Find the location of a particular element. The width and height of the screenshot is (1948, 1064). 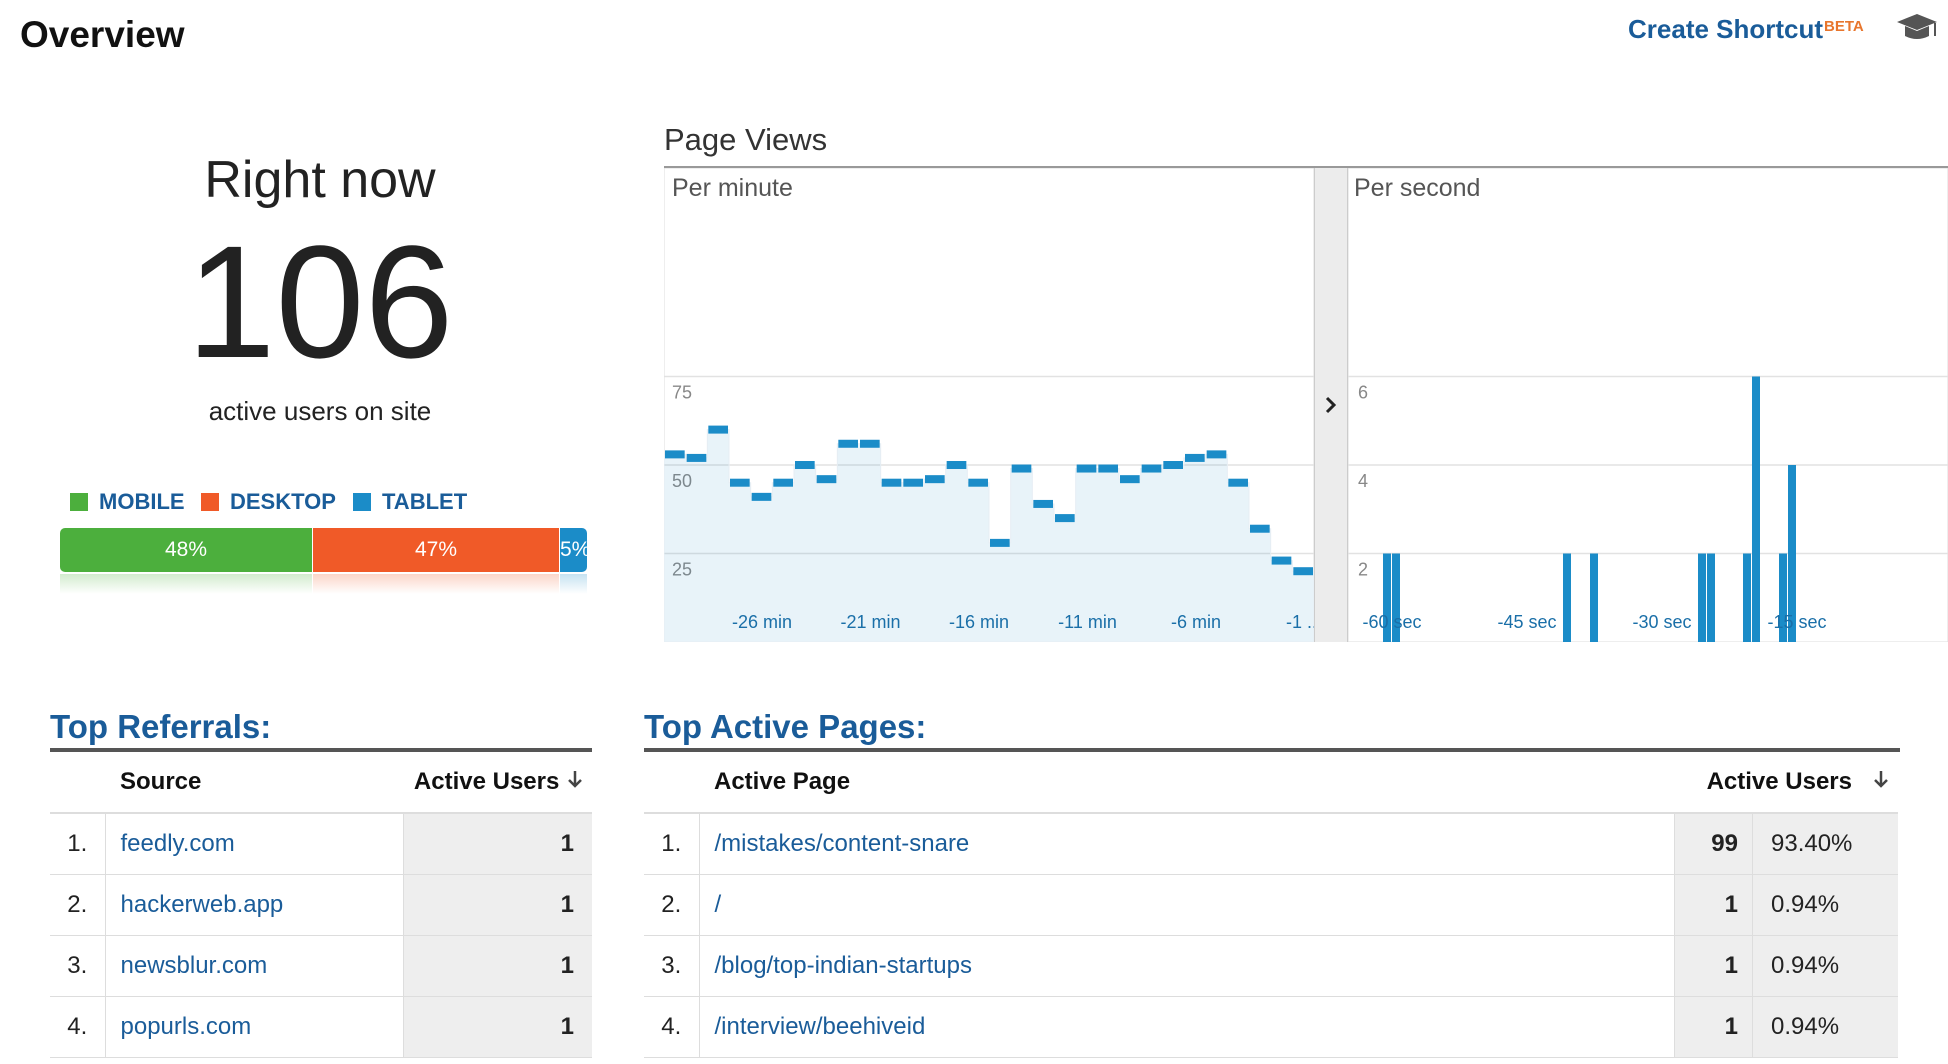

x-tick-label: -15 sec is located at coordinates (1796, 622).